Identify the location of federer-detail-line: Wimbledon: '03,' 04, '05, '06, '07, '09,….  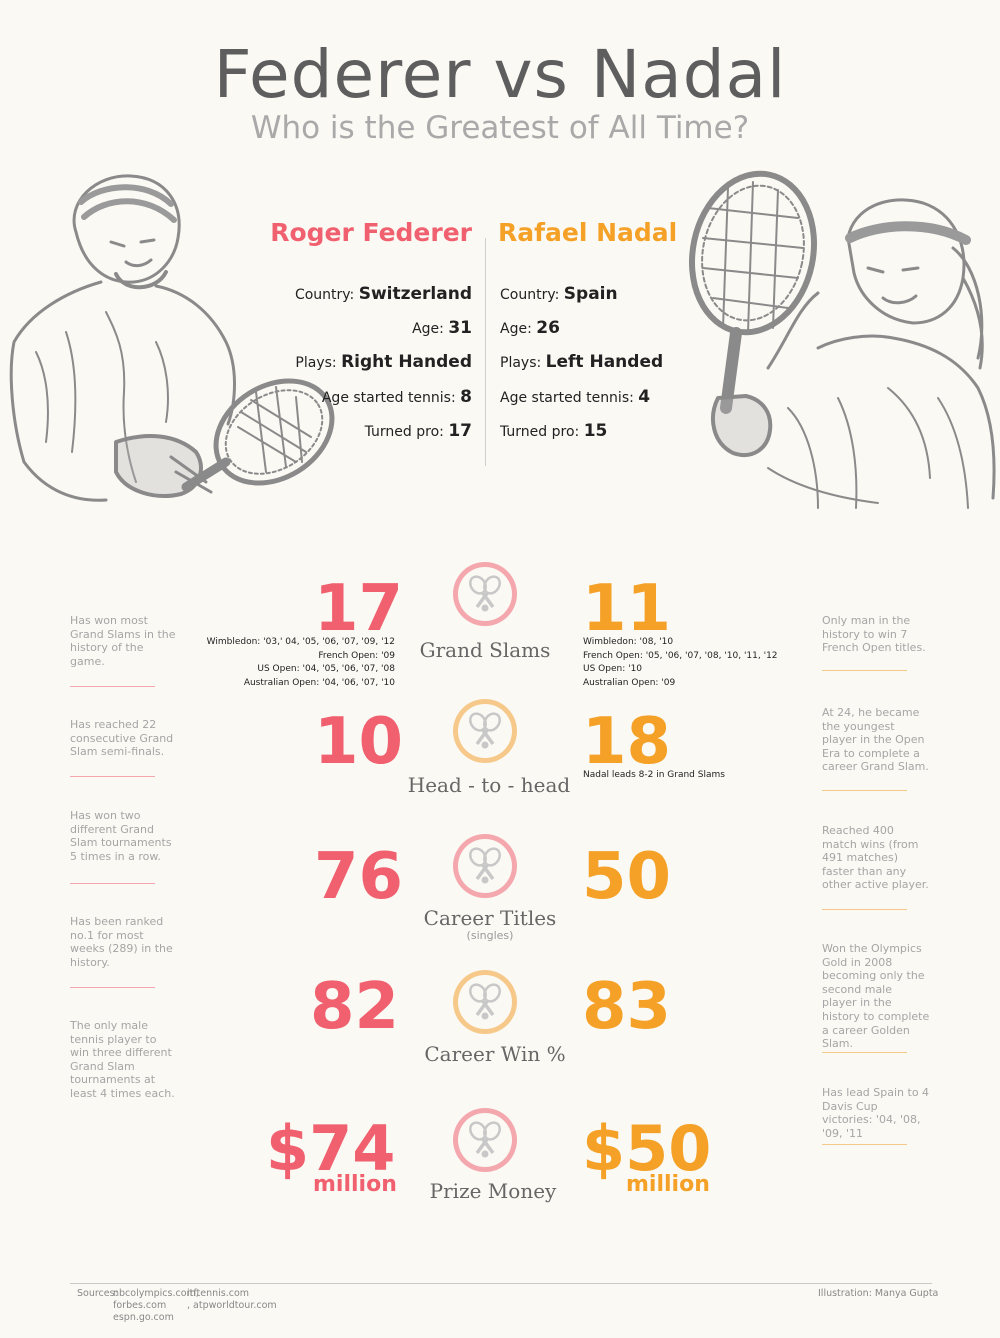
(300, 642).